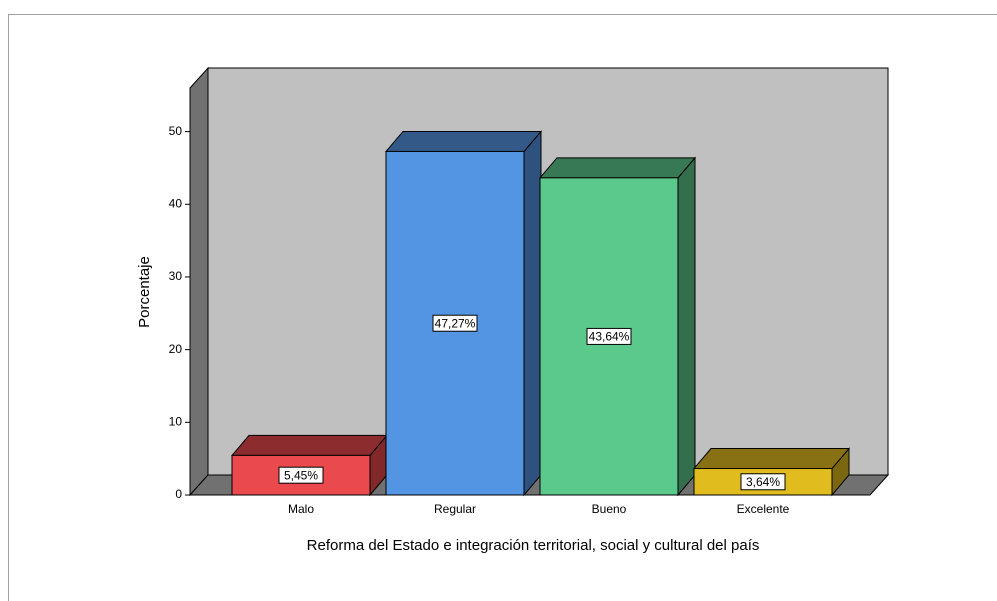  Describe the element at coordinates (199, 281) in the screenshot. I see `left-wall` at that location.